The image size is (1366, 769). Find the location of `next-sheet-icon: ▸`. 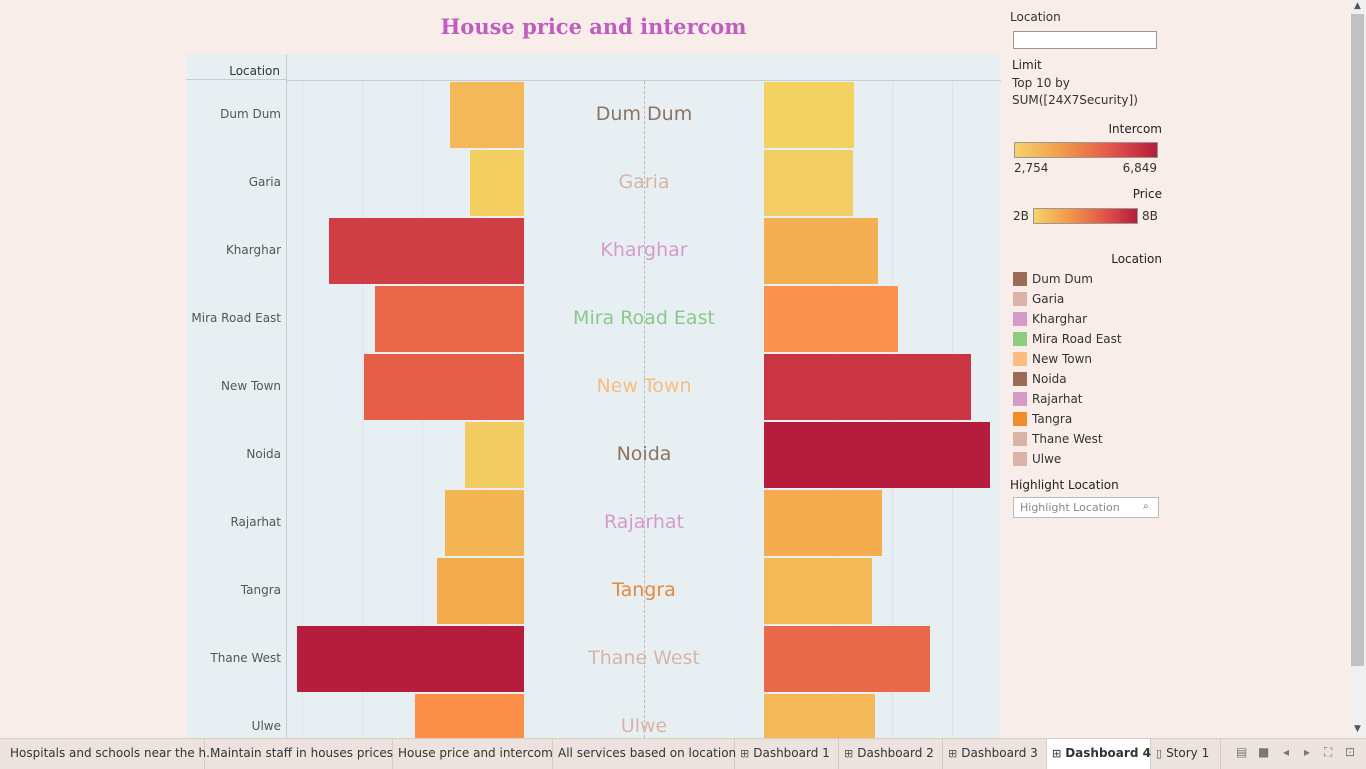

next-sheet-icon: ▸ is located at coordinates (1307, 752).